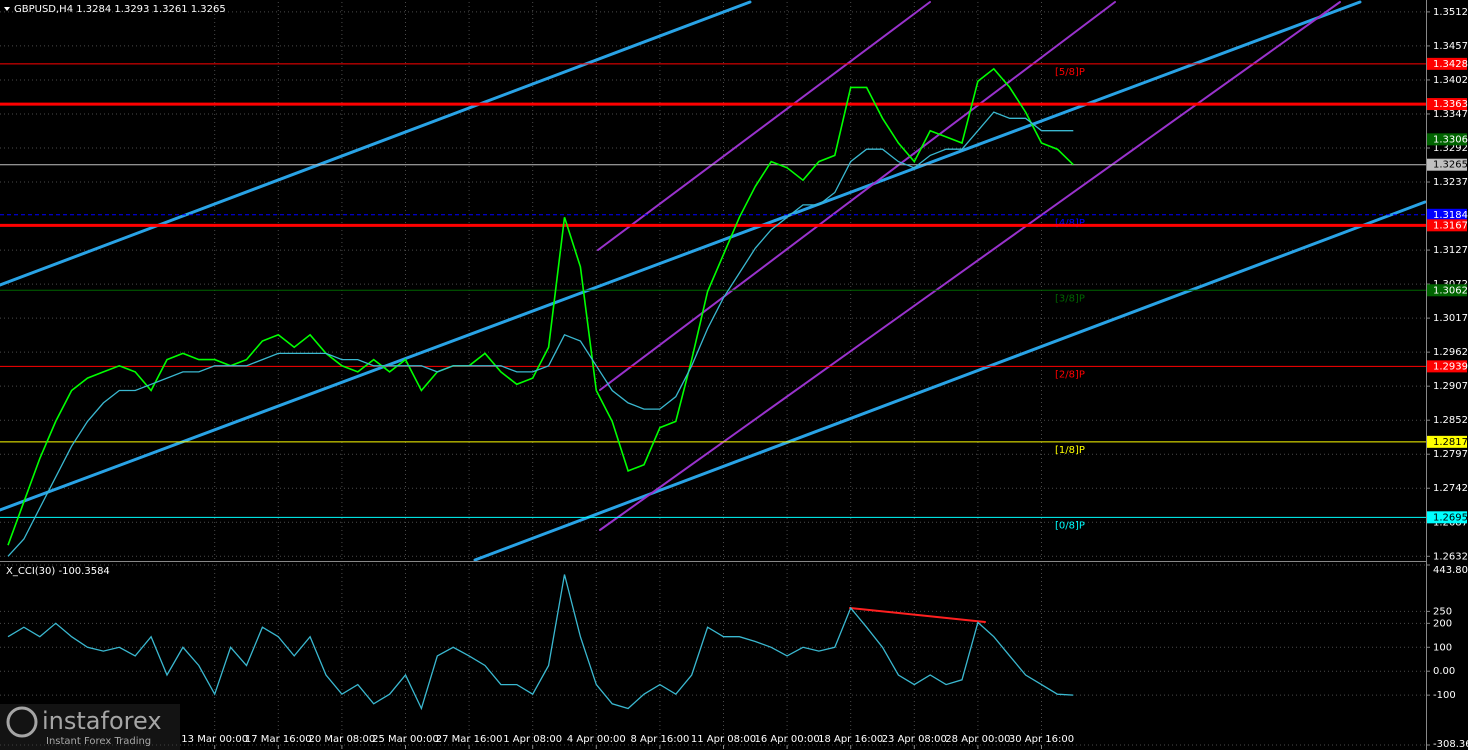  I want to click on y-tick-label: 200, so click(1442, 623).